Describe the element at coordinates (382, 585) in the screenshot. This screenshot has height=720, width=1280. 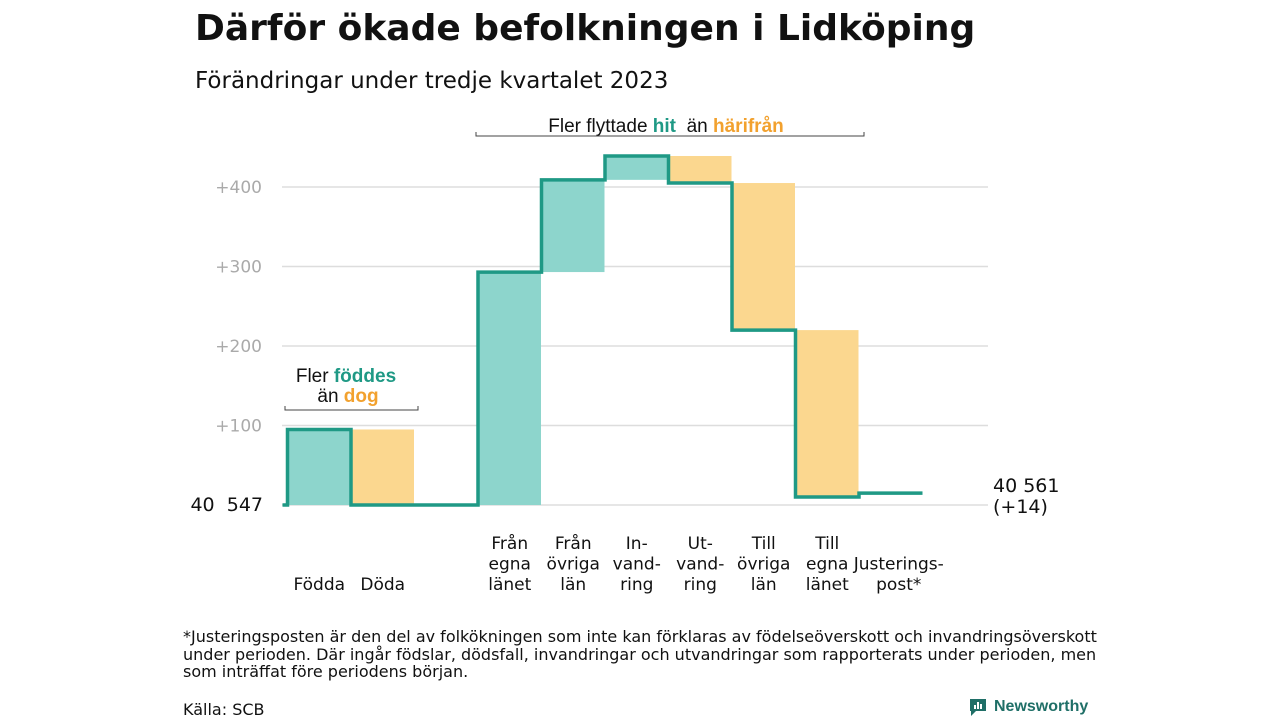
I see `category-label: Döda` at that location.